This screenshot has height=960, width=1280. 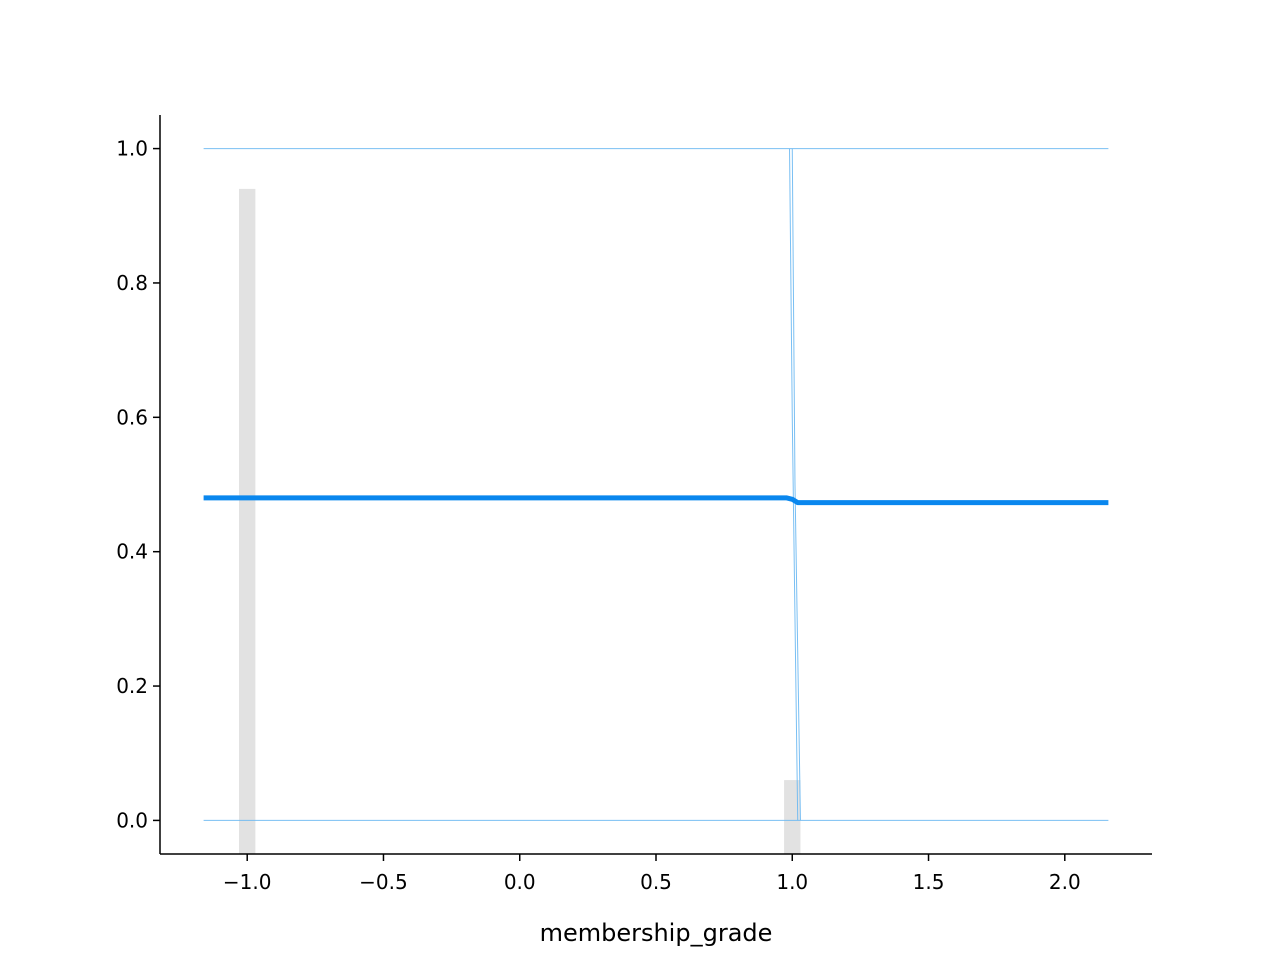 What do you see at coordinates (383, 882) in the screenshot?
I see `x-tick-label: −0.5` at bounding box center [383, 882].